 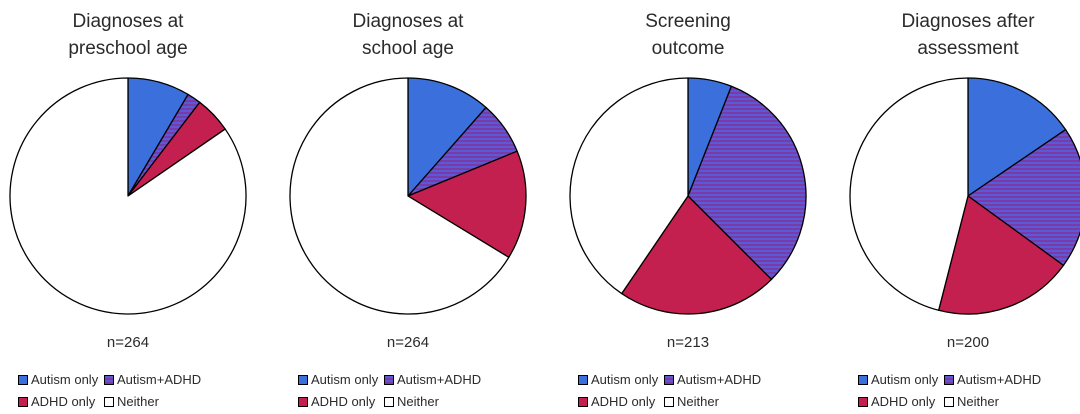 I want to click on chart-title-line: Diagnoses after, so click(x=968, y=21).